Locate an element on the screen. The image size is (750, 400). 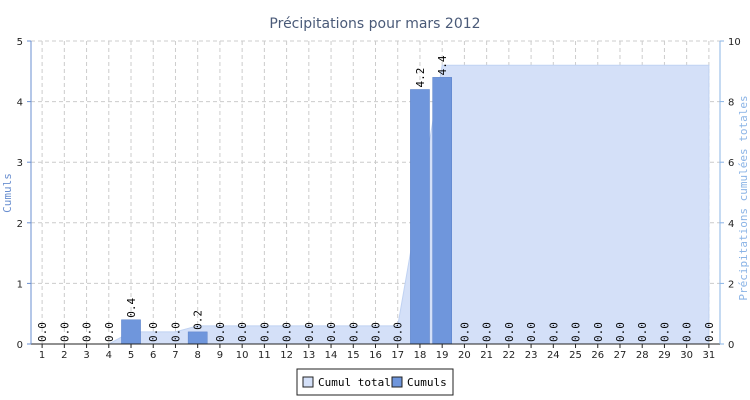
legend-label-cumuls: Cumuls is located at coordinates (427, 382).